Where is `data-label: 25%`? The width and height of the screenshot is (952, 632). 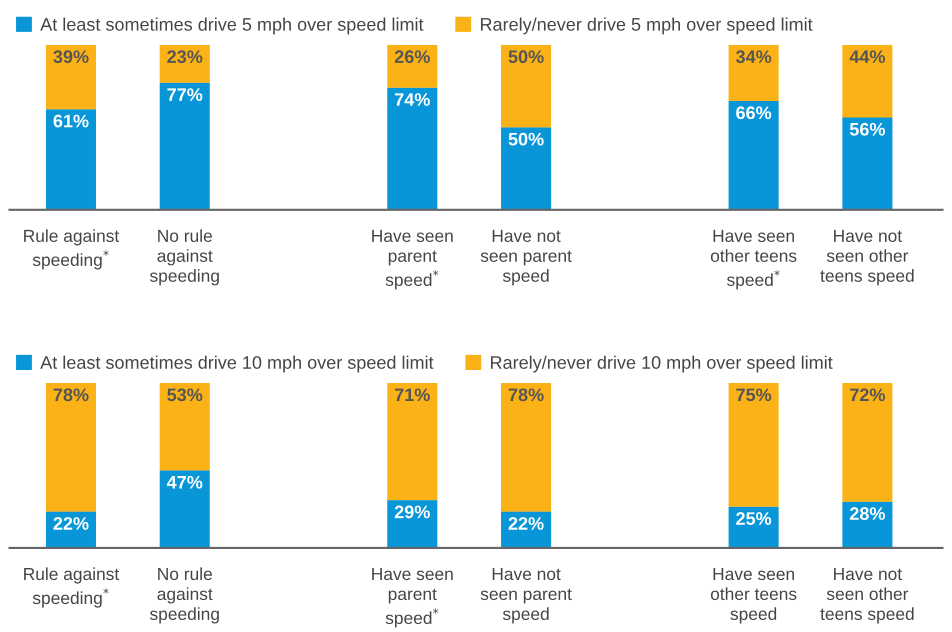 data-label: 25% is located at coordinates (754, 518).